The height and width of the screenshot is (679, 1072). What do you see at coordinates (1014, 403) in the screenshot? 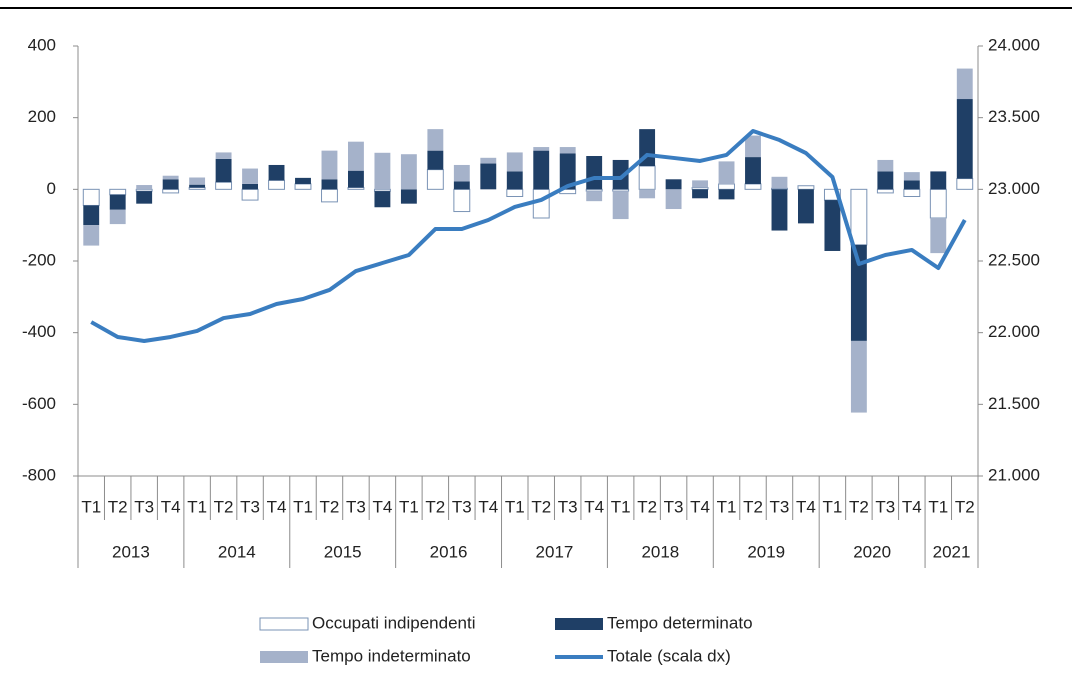
I see `y2-tick-label: 21.500` at bounding box center [1014, 403].